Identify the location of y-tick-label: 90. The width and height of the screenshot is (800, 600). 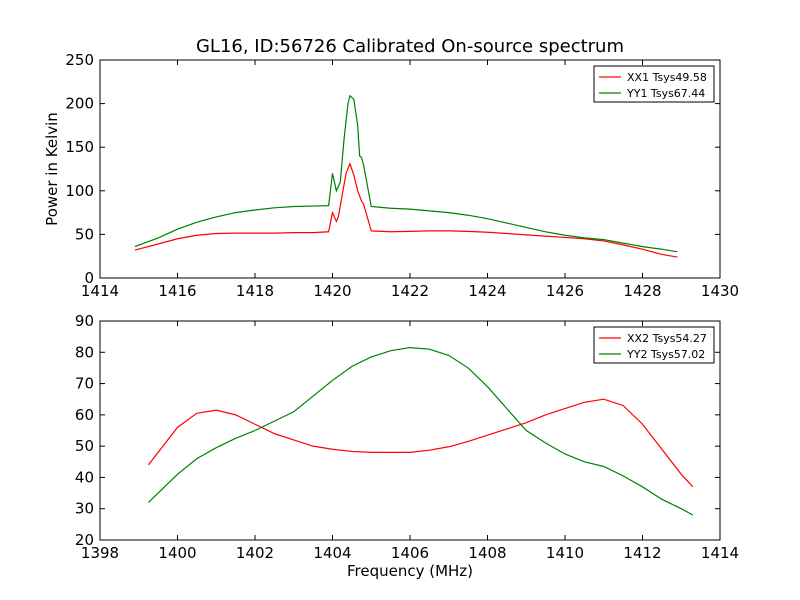
(84, 321).